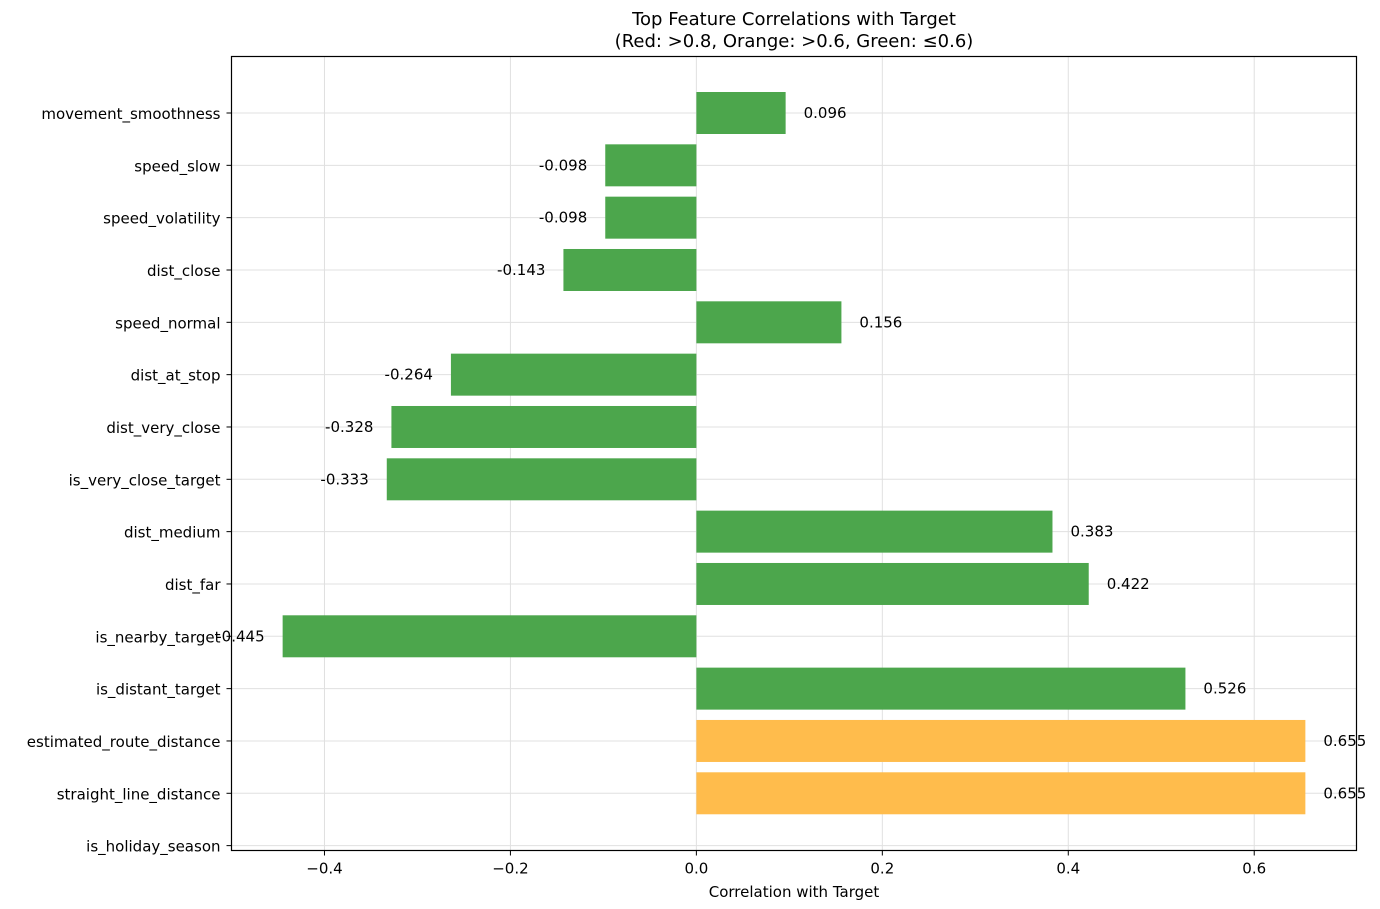 The width and height of the screenshot is (1380, 909). Describe the element at coordinates (163, 428) in the screenshot. I see `y-tick-label: dist_very_close` at that location.